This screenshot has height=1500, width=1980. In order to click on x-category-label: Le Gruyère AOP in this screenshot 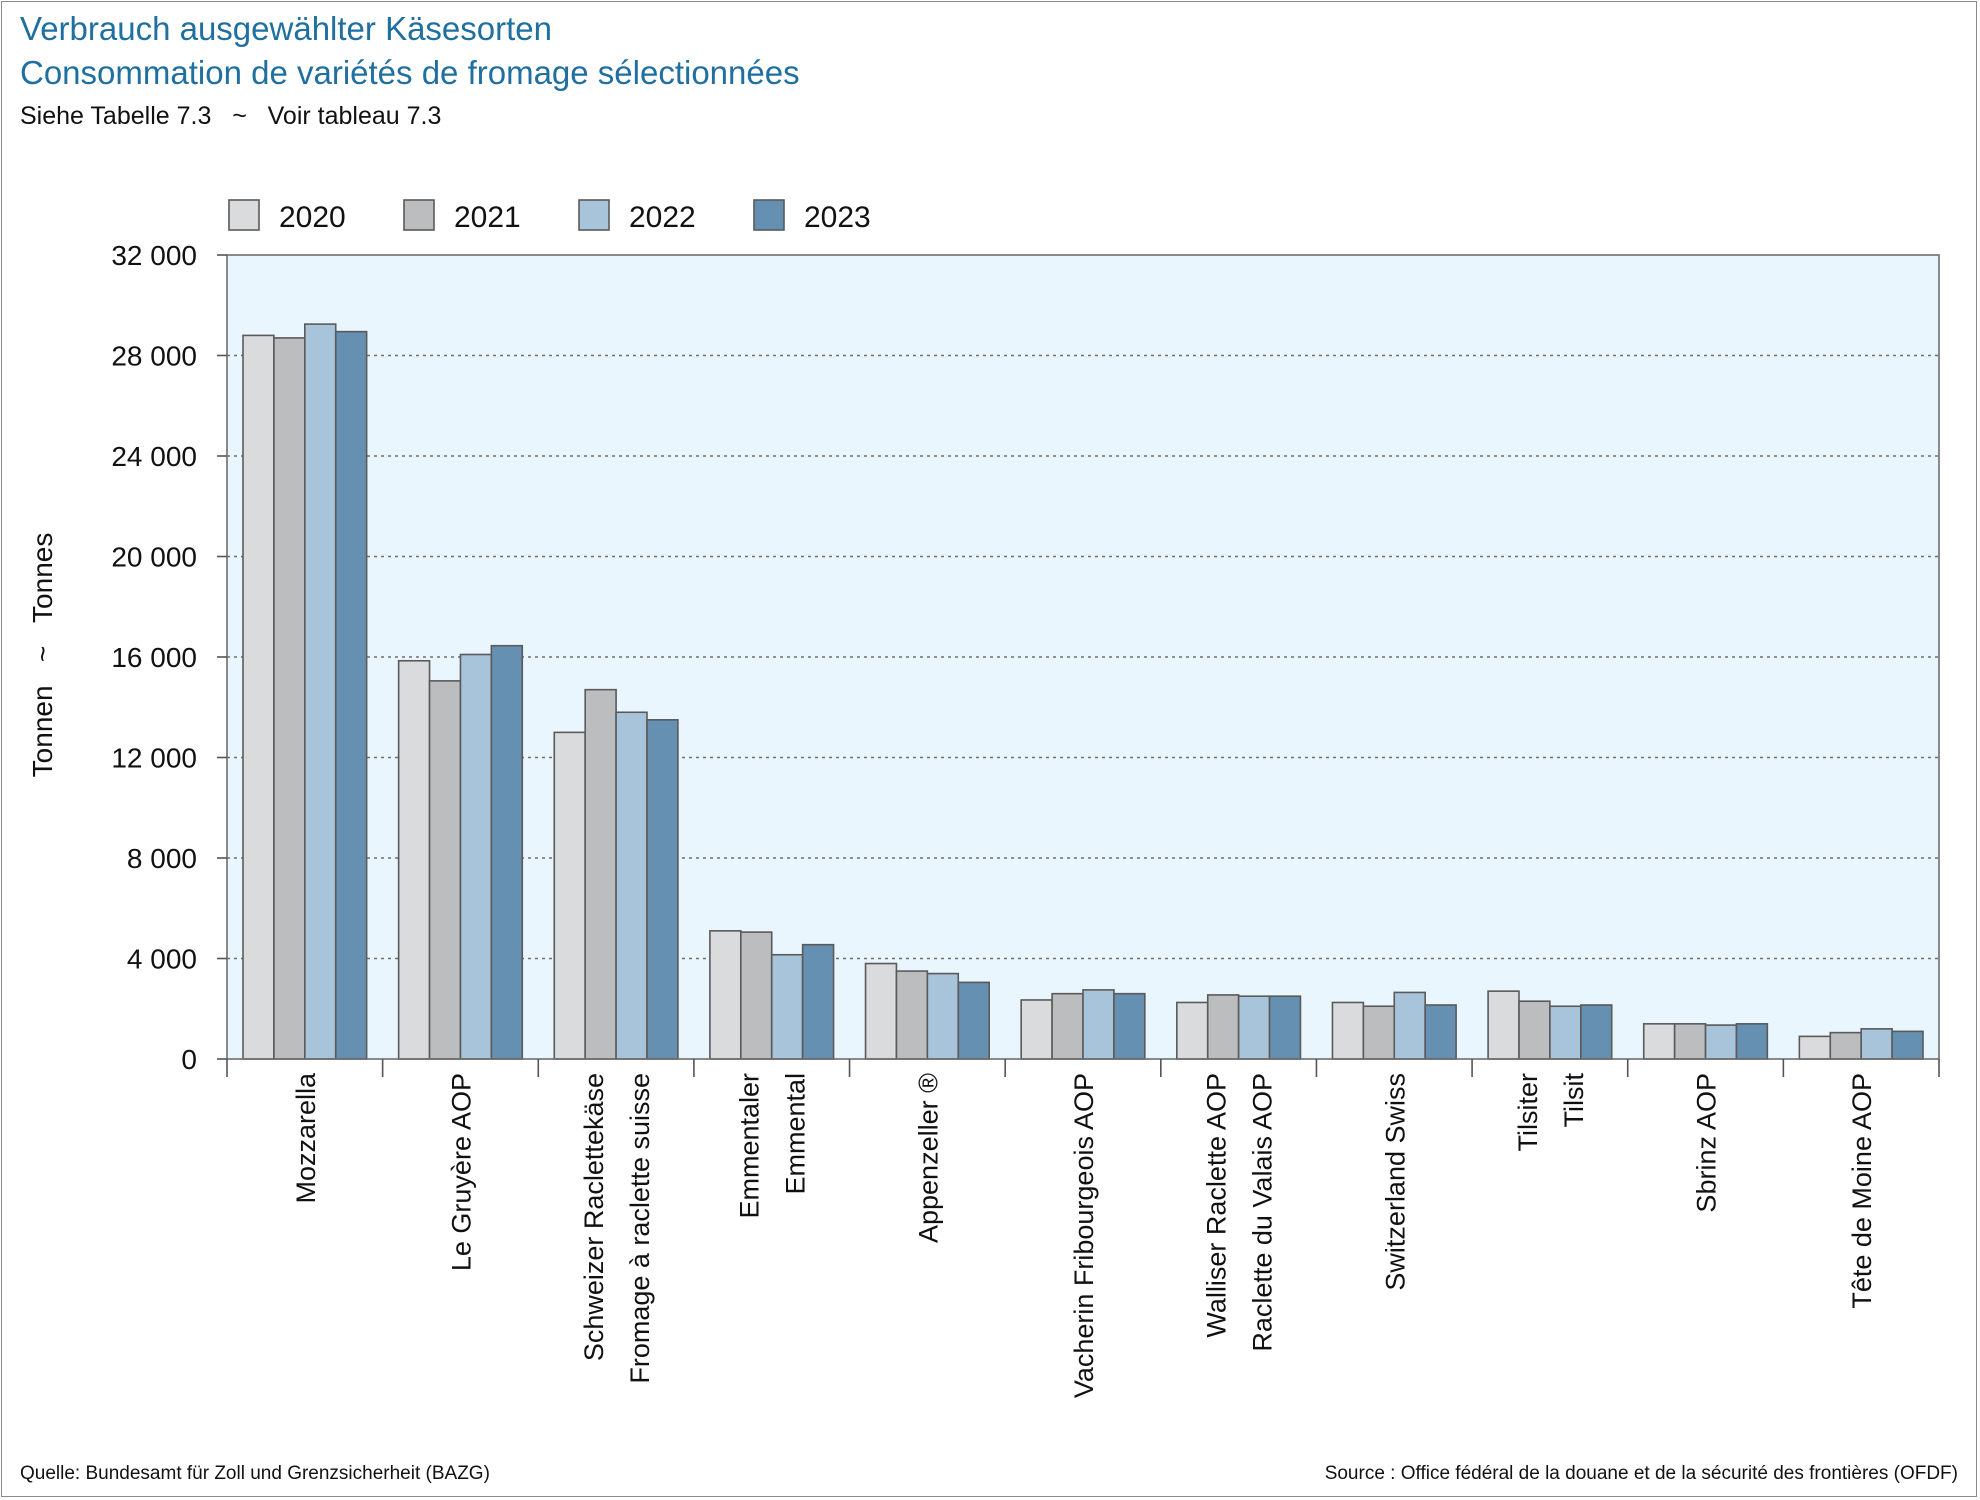, I will do `click(461, 1172)`.